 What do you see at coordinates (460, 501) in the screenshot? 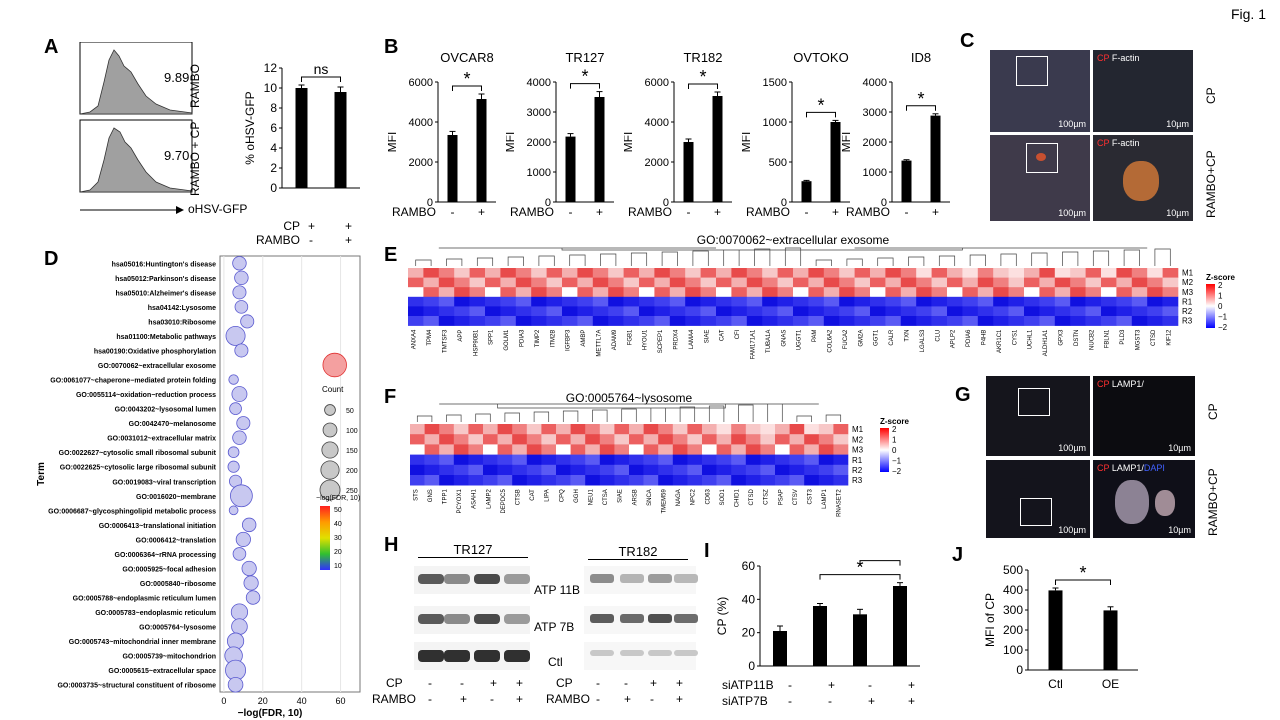
I see `heatmap-gene-label: PCYOX1` at bounding box center [460, 501].